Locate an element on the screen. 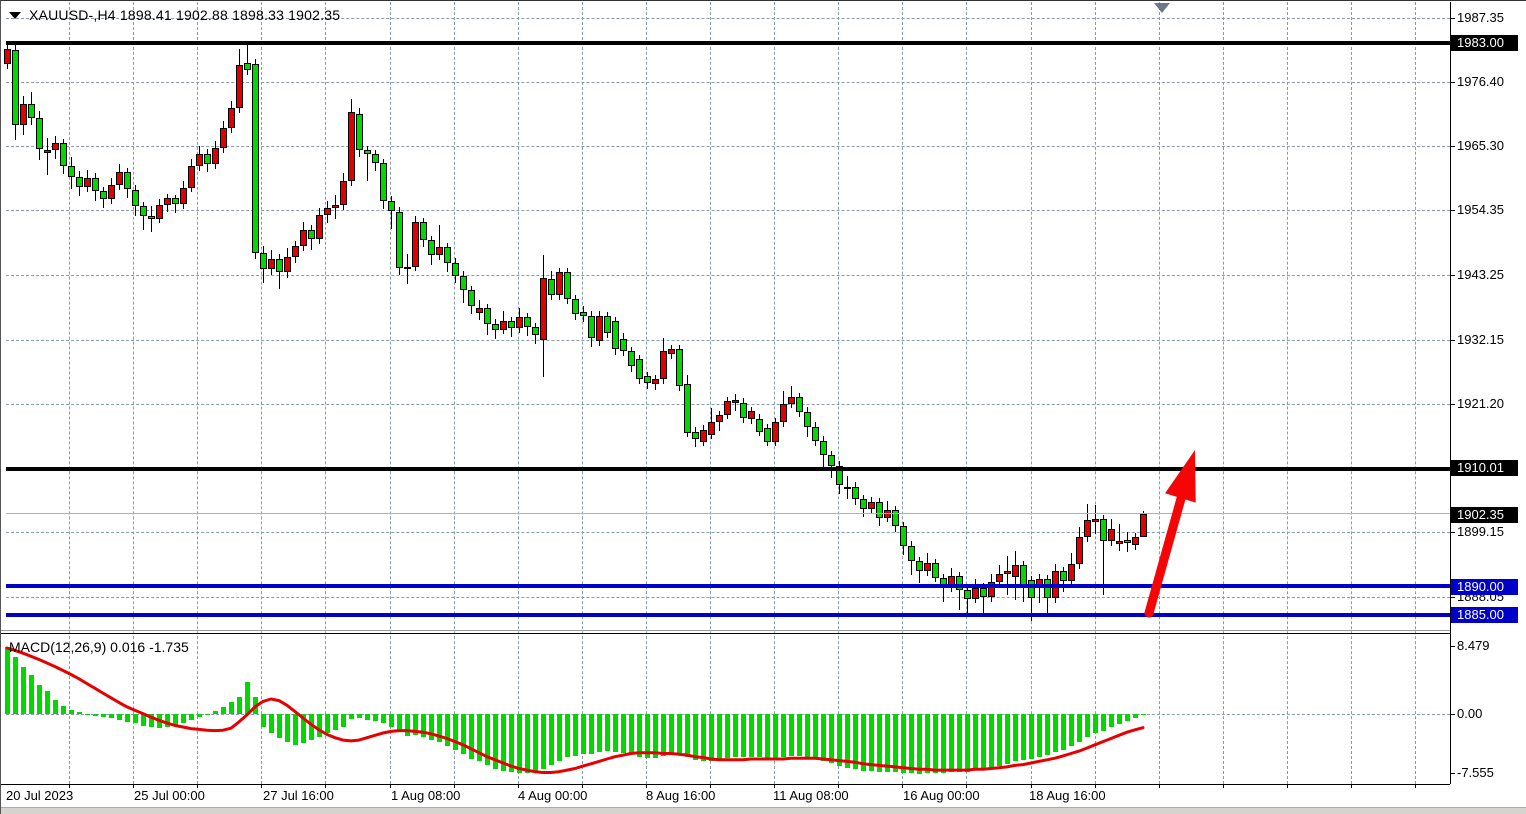 The image size is (1526, 814). price-axis-label: 1976.40 is located at coordinates (1480, 81).